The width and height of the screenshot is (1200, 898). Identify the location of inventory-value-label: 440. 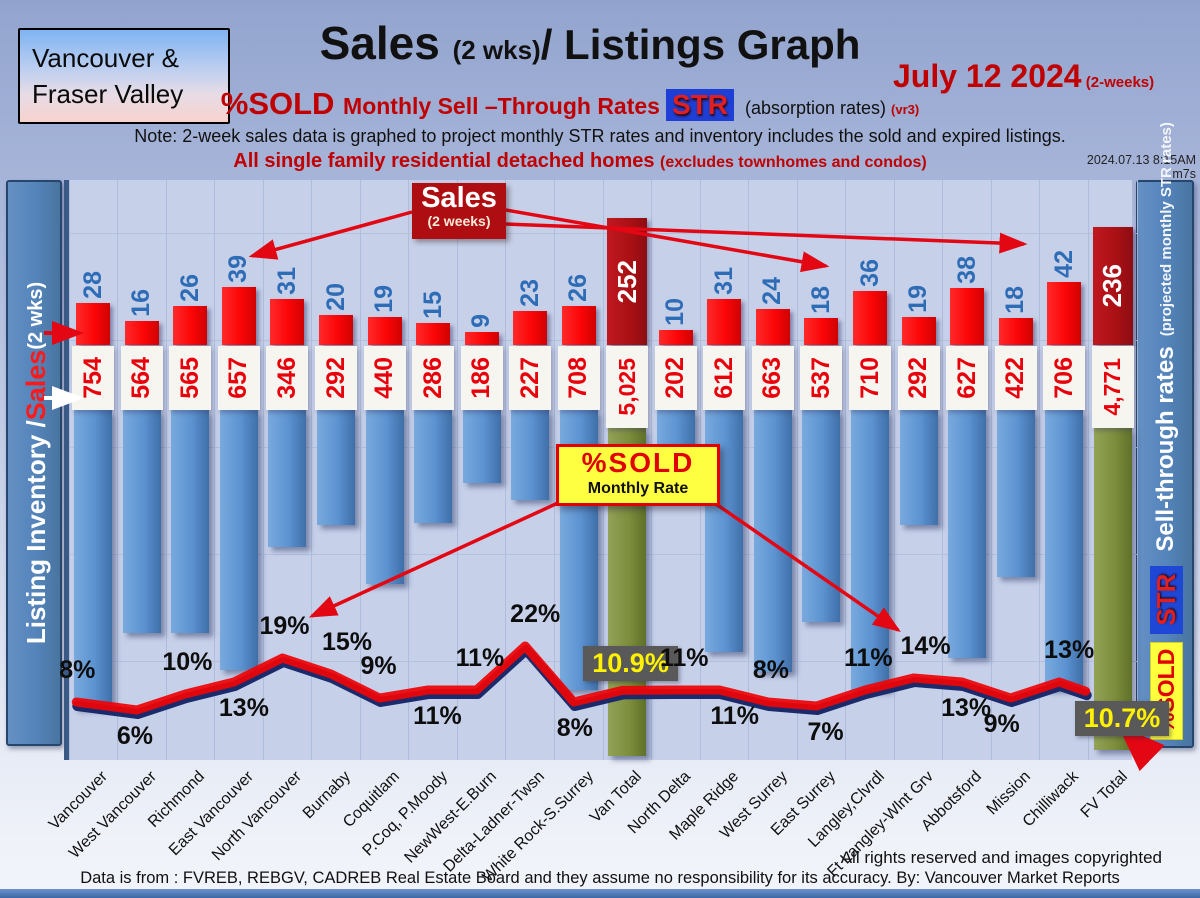
(384, 378).